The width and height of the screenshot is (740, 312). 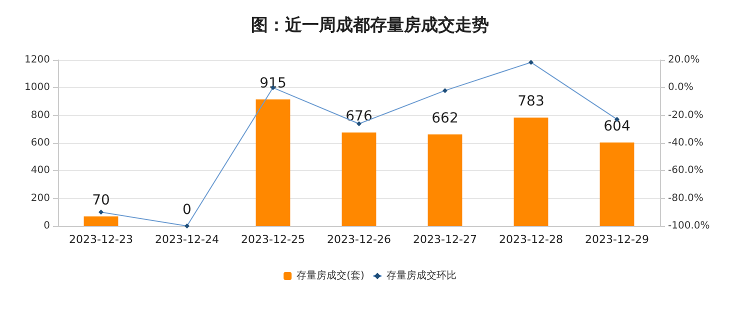 I want to click on data-label: 783, so click(x=531, y=102).